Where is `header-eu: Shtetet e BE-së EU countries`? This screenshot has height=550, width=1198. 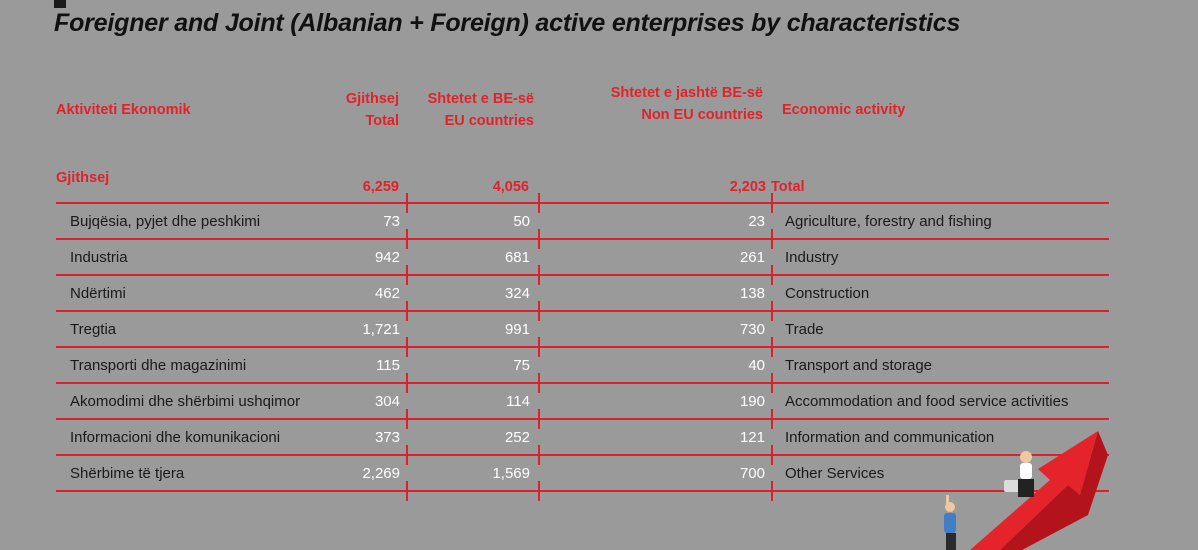
header-eu: Shtetet e BE-së EU countries is located at coordinates (467, 110).